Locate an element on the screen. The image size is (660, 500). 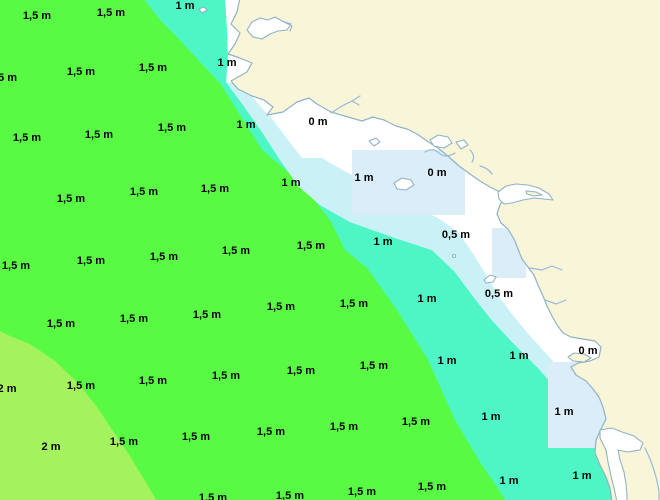
bay-islet is located at coordinates (579, 357).